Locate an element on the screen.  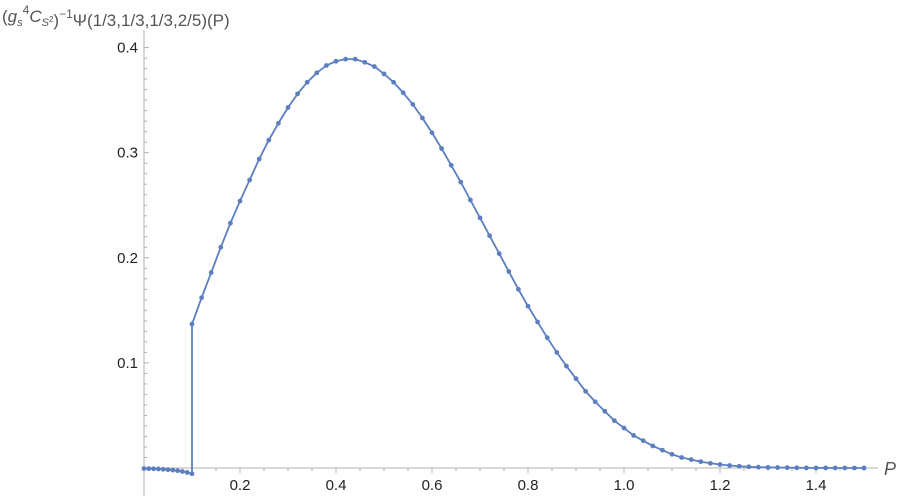
x-tick-label: 0.2 is located at coordinates (240, 485).